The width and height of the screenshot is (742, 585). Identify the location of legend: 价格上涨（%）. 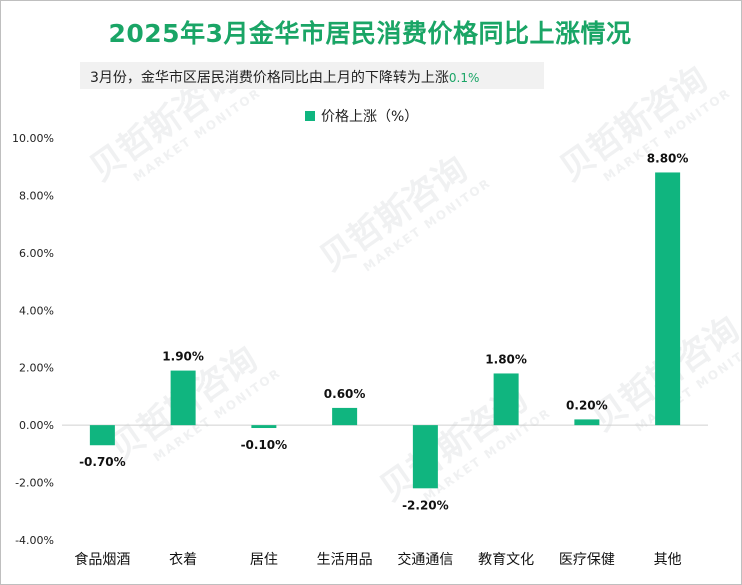
(361, 116).